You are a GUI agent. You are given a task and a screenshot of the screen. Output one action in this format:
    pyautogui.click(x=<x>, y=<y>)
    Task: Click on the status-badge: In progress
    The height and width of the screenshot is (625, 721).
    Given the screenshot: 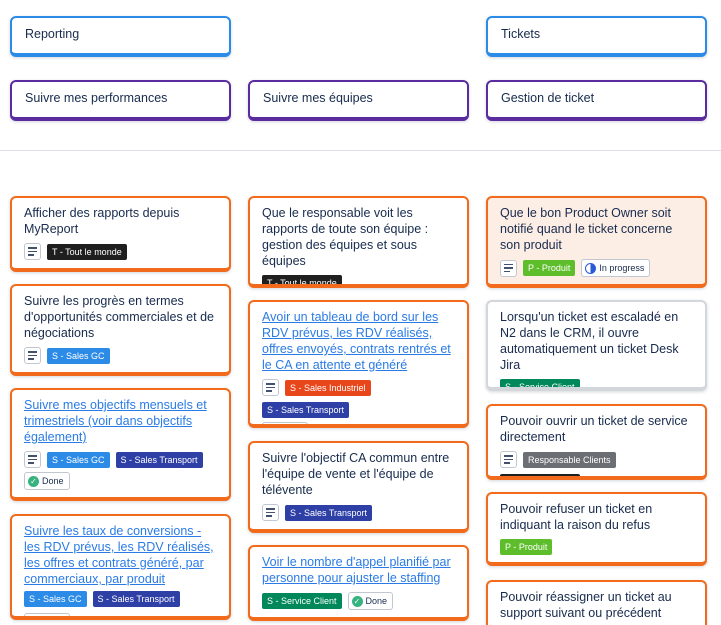 What is the action you would take?
    pyautogui.click(x=616, y=268)
    